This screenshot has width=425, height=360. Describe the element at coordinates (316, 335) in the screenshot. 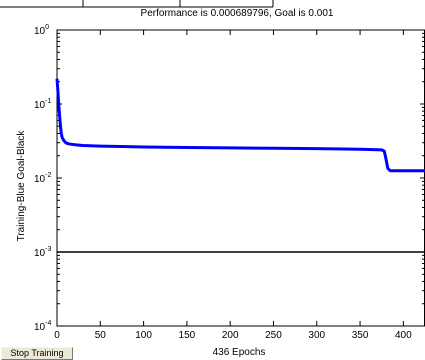

I see `x-tick-label: 300` at that location.